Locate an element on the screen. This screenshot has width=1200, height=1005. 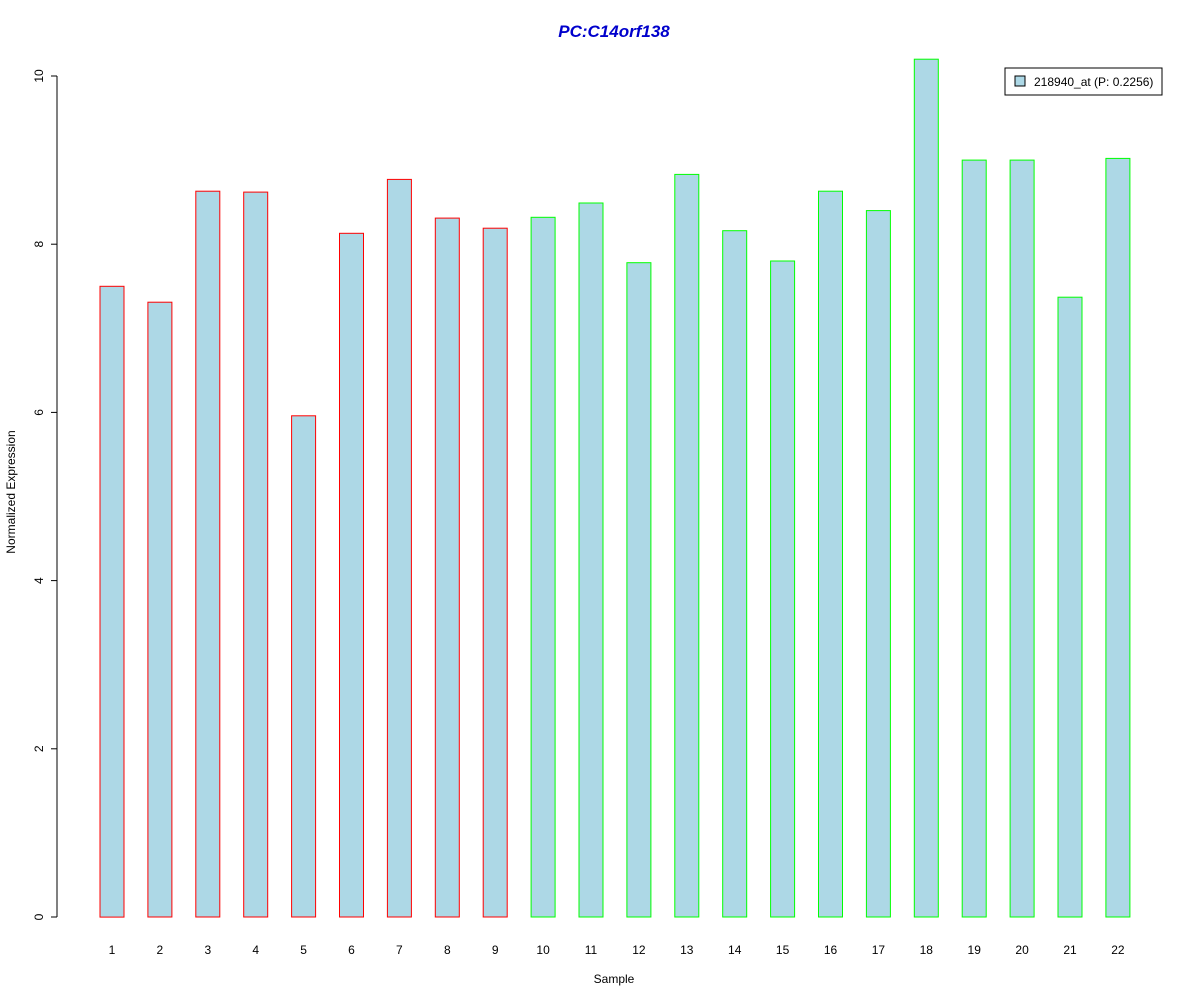
legend-label: 218940_at (P: 0.2256) is located at coordinates (1093, 82).